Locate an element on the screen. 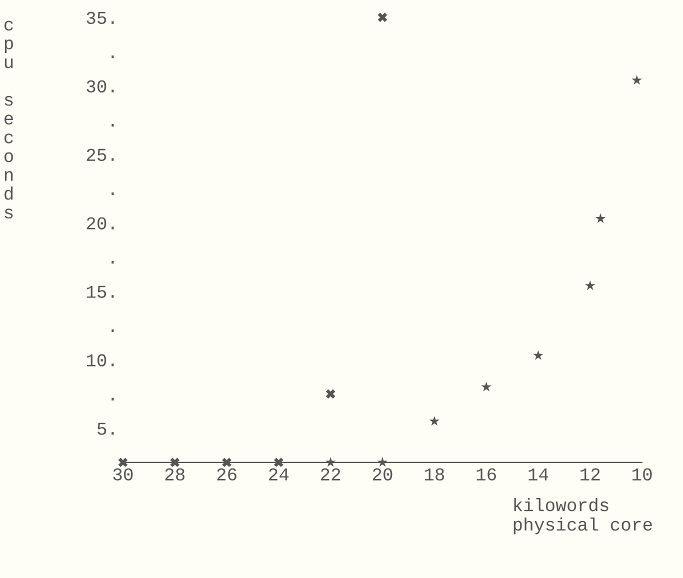 The width and height of the screenshot is (683, 578). y-tick-label: 25. is located at coordinates (100, 154).